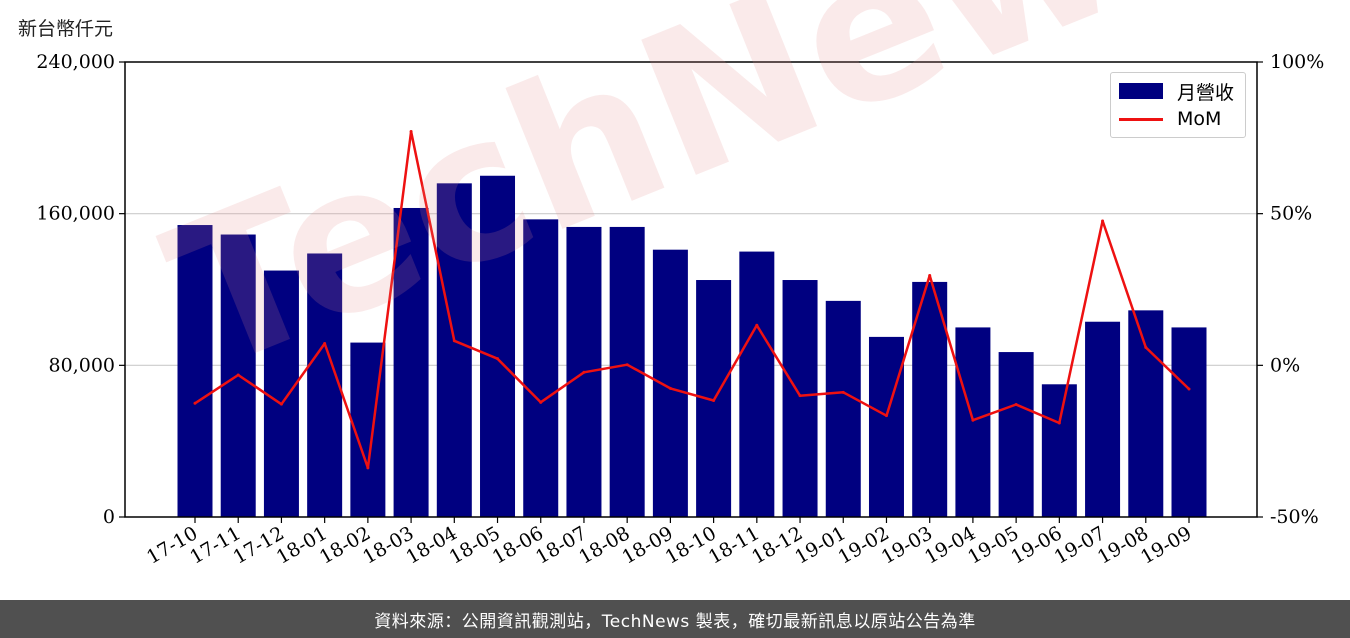 The width and height of the screenshot is (1350, 638). What do you see at coordinates (82, 365) in the screenshot?
I see `y-left-tick-label: 80,000` at bounding box center [82, 365].